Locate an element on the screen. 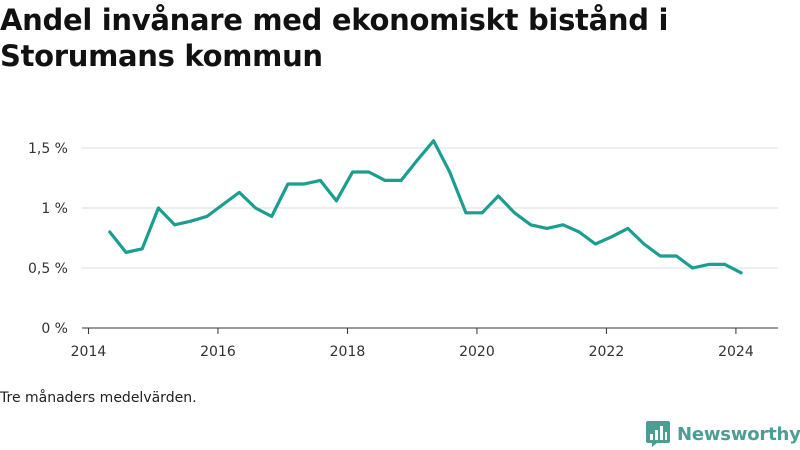 This screenshot has width=800, height=450. newsworthy-logo: Newsworthy is located at coordinates (722, 434).